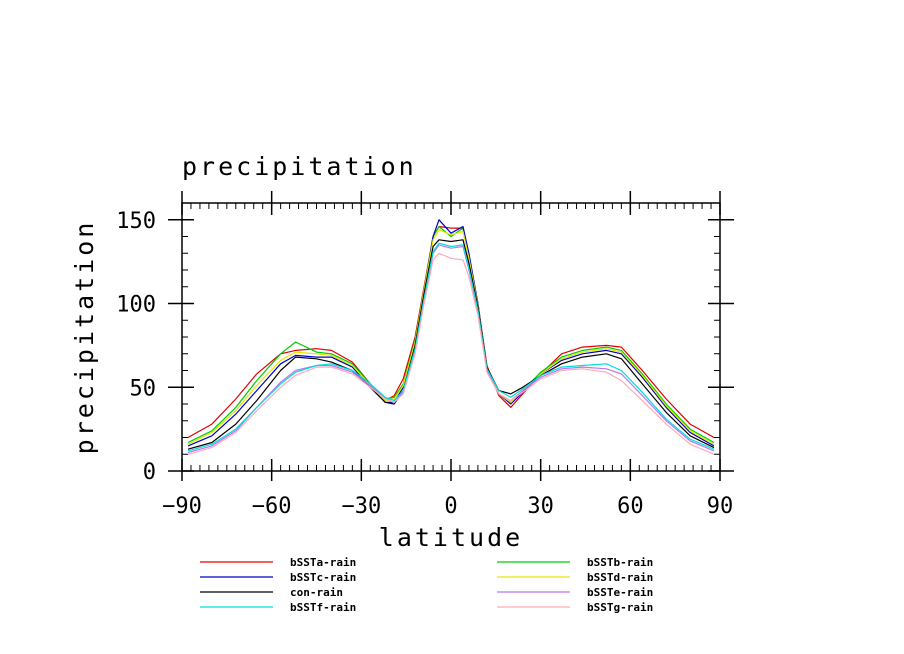  I want to click on legend-label-bSSTe-rain: bSSTe-rain, so click(620, 592).